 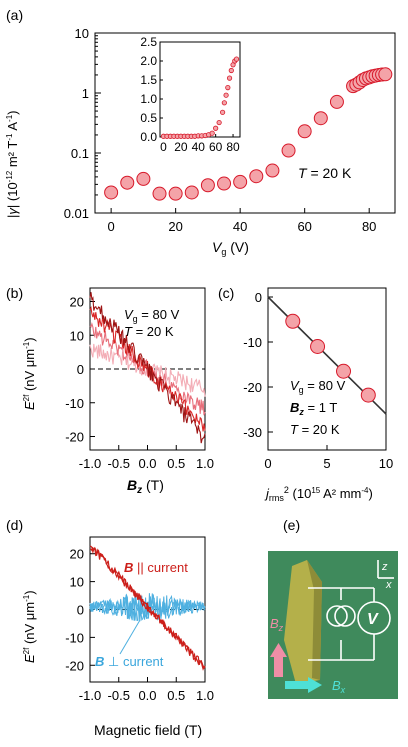 I want to click on panel-c-annotation-vg: Vg = 80 V, so click(x=318, y=386).